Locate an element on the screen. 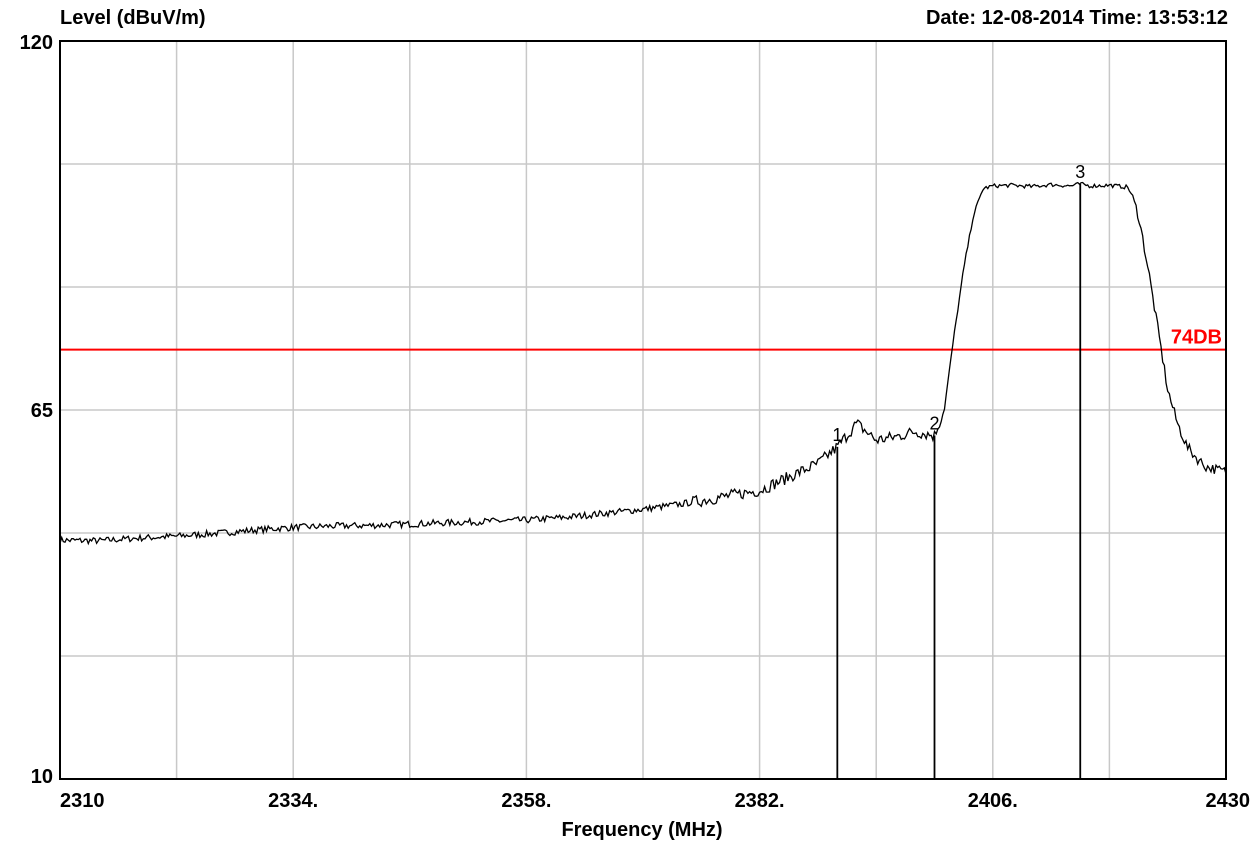 Image resolution: width=1259 pixels, height=845 pixels. limit-line-label: 74DB is located at coordinates (1196, 338).